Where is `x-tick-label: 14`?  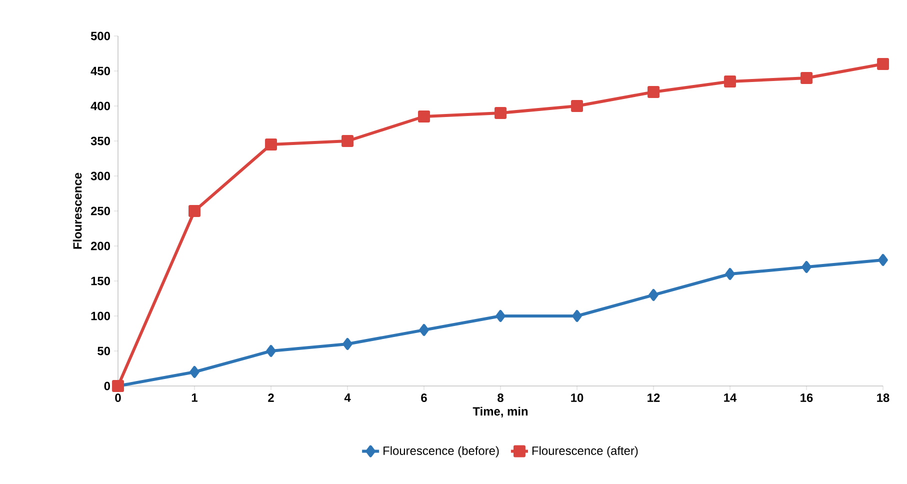 x-tick-label: 14 is located at coordinates (730, 398).